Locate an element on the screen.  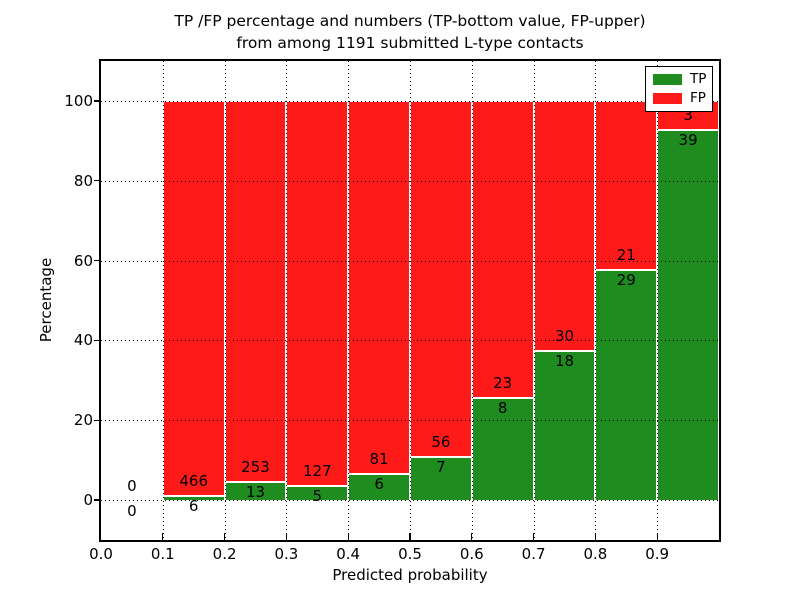
x-tick-label: 0.9 is located at coordinates (657, 554).